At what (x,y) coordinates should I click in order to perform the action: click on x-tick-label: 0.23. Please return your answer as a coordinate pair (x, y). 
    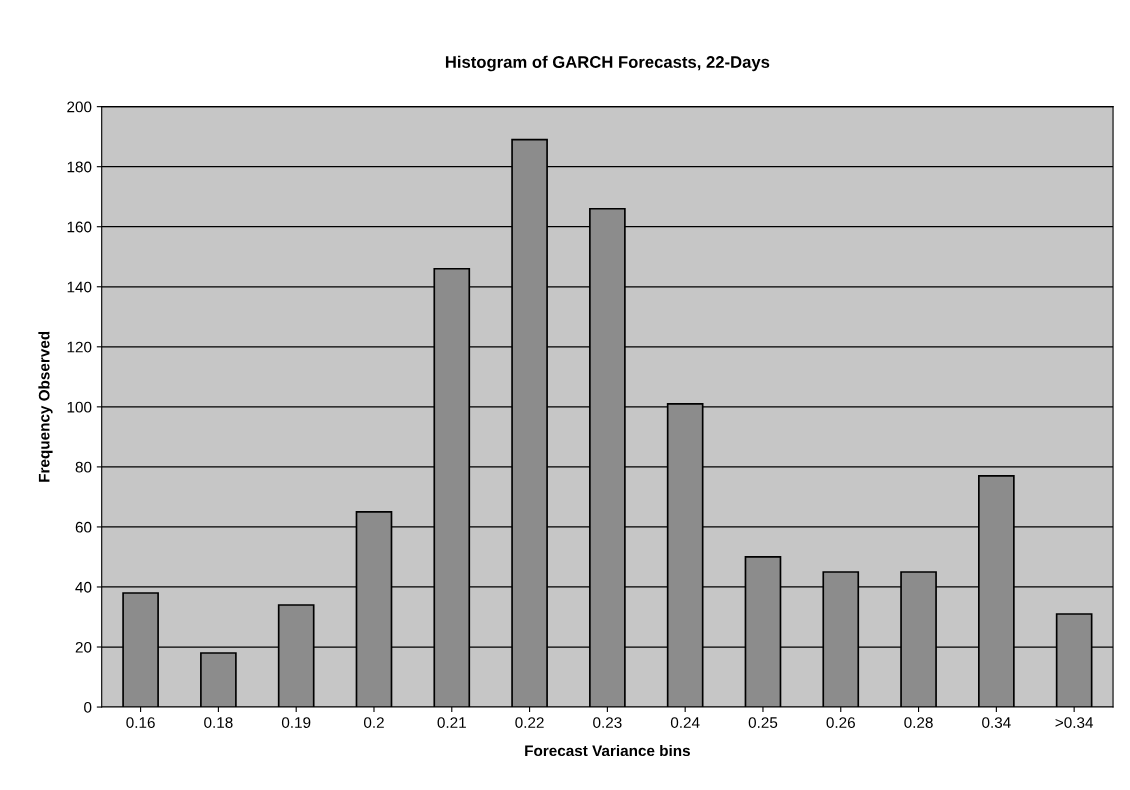
    Looking at the image, I should click on (607, 722).